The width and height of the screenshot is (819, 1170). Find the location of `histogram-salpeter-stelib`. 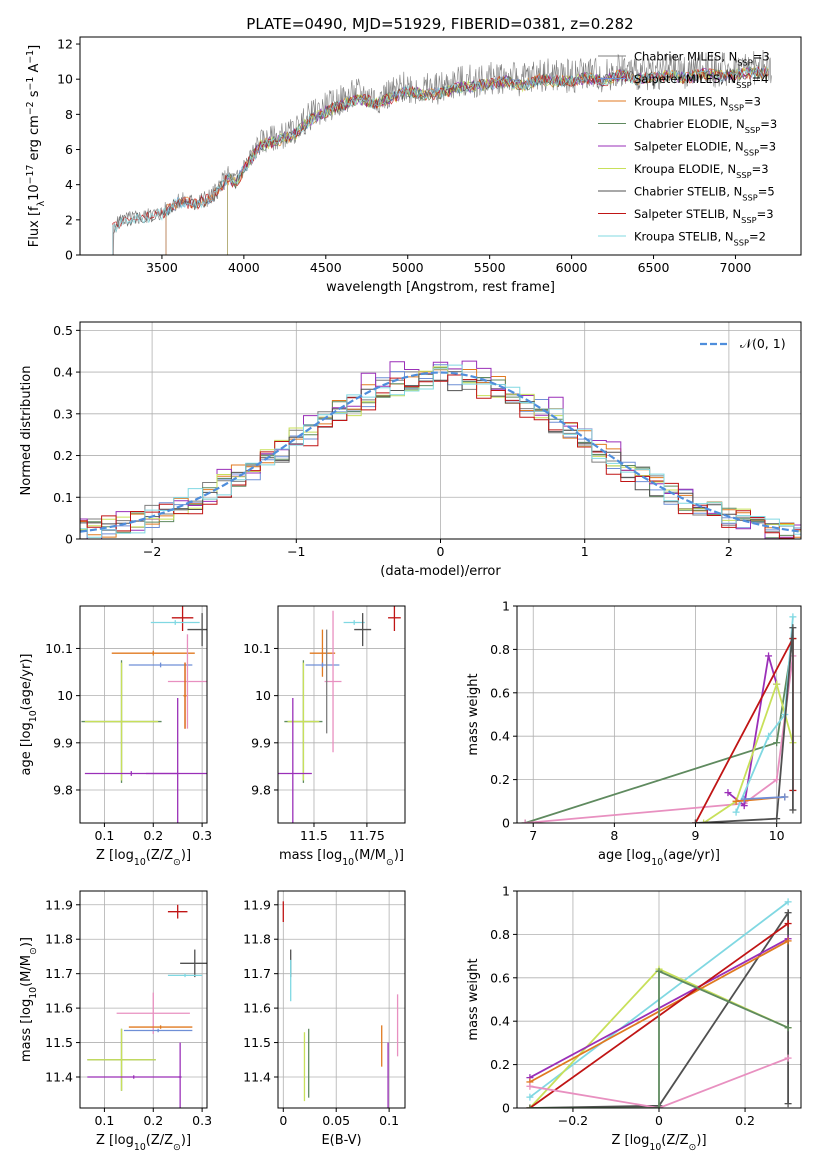

histogram-salpeter-stelib is located at coordinates (440, 456).